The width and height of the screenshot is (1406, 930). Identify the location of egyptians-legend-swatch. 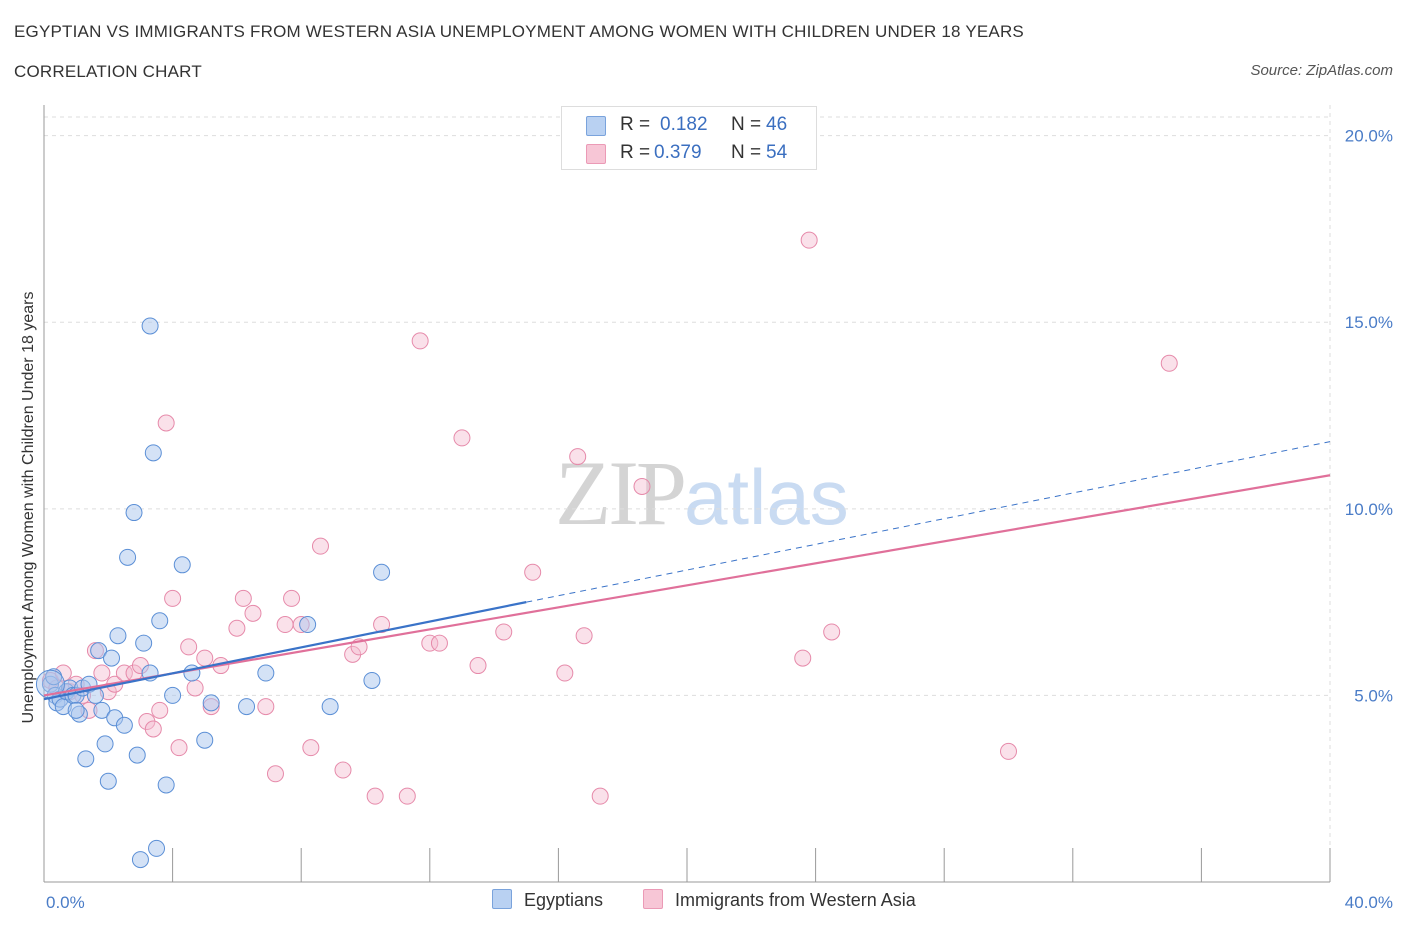
(502, 899).